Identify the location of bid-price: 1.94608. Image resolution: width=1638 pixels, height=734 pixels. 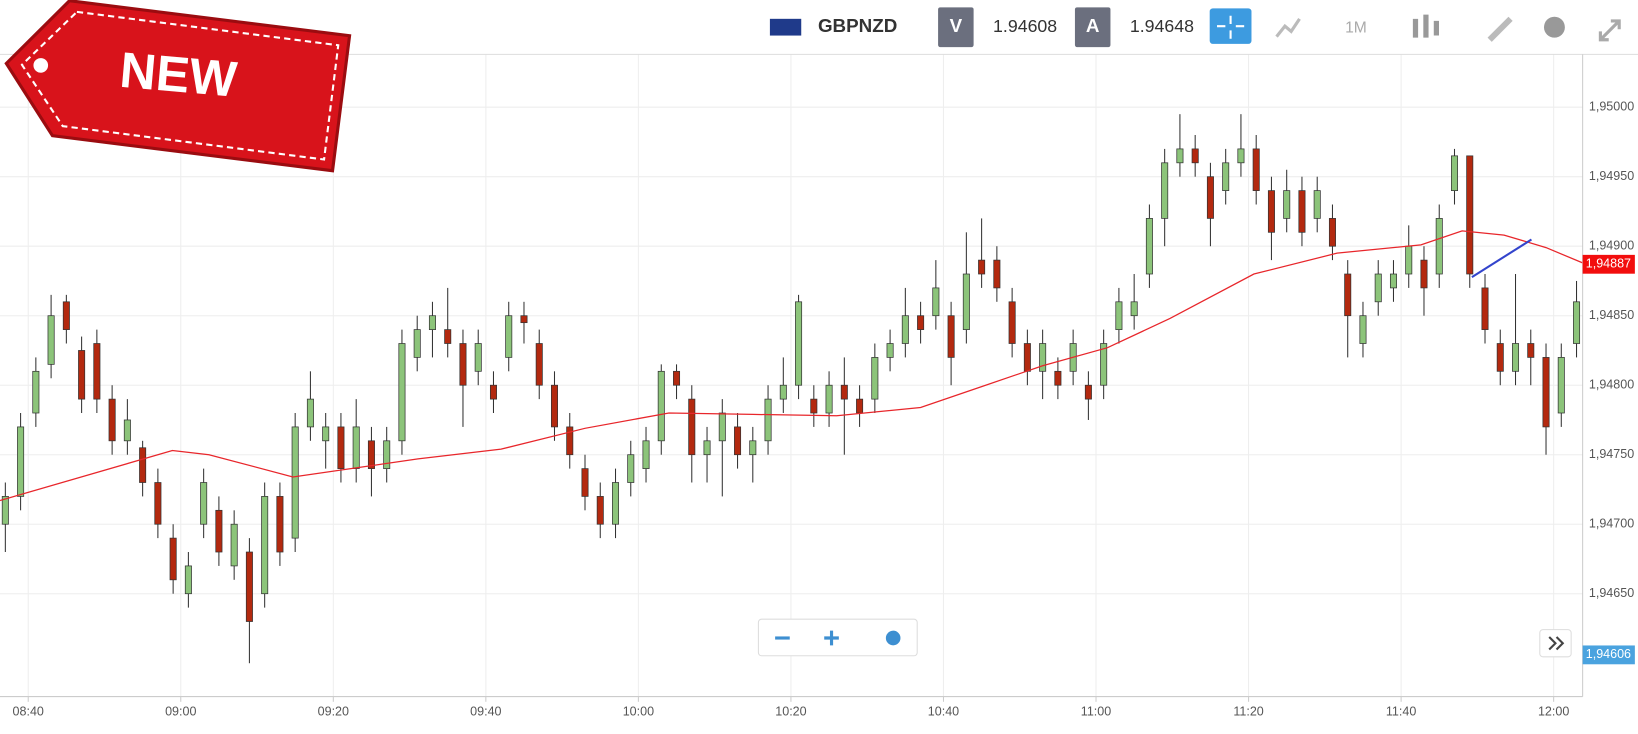
(1025, 26).